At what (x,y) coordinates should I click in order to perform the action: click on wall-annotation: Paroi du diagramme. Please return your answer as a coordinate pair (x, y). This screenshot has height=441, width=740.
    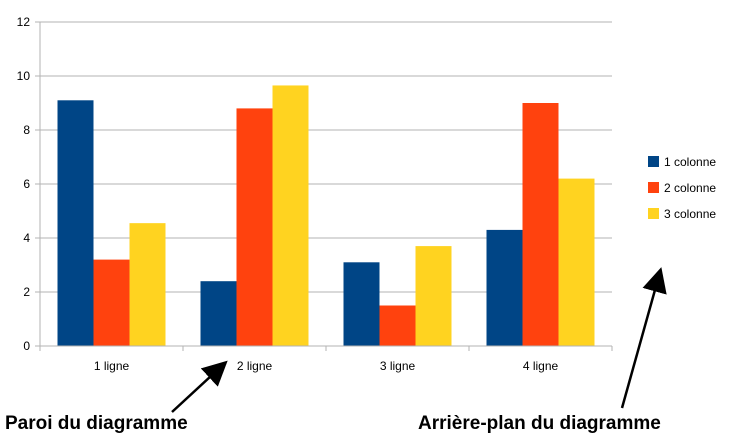
    Looking at the image, I should click on (96, 423).